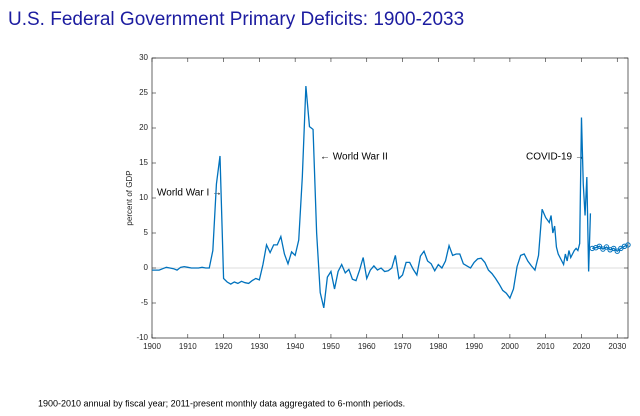 This screenshot has height=416, width=640. I want to click on x-tick-label: 1930, so click(259, 346).